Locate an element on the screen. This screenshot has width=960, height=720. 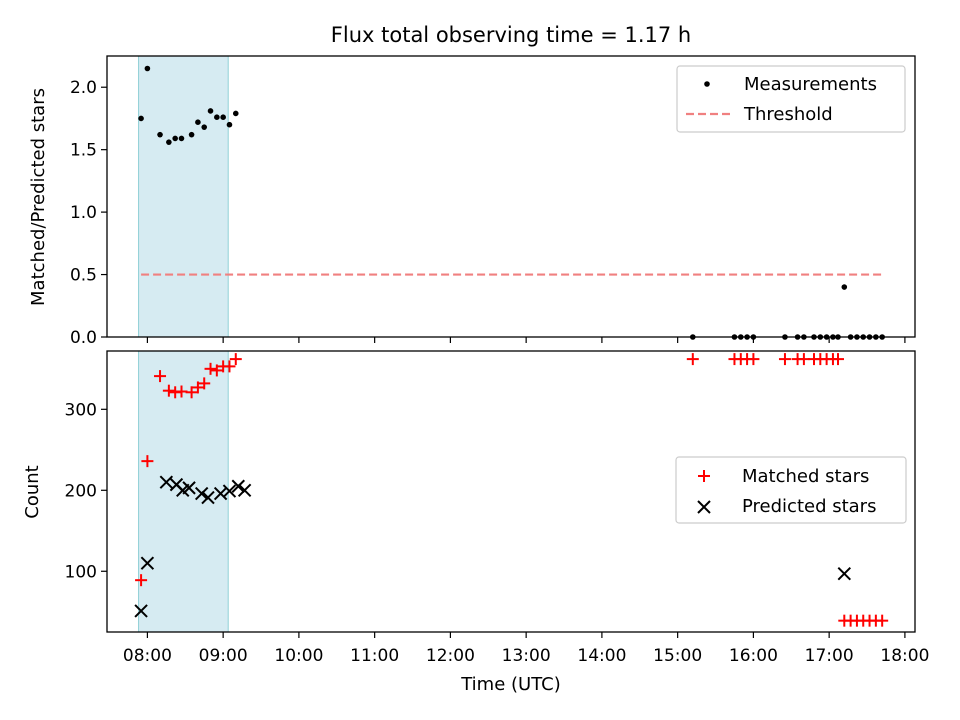
bottom-y-axis-label: Count is located at coordinates (32, 491).